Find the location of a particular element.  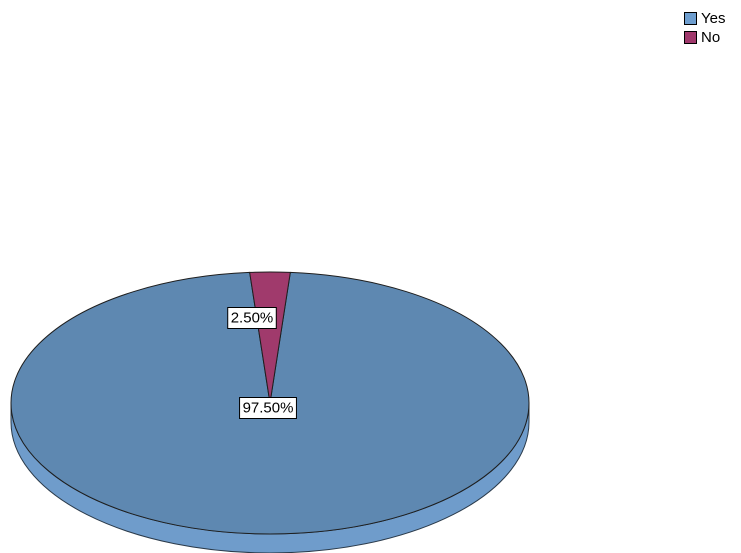

legend-label-no: No is located at coordinates (711, 37).